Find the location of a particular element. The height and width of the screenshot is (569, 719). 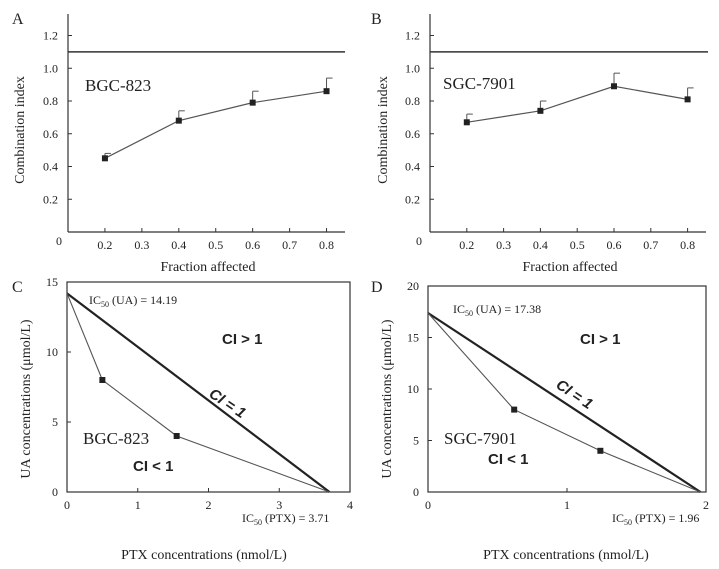

x-tick-label: 3 is located at coordinates (279, 505).